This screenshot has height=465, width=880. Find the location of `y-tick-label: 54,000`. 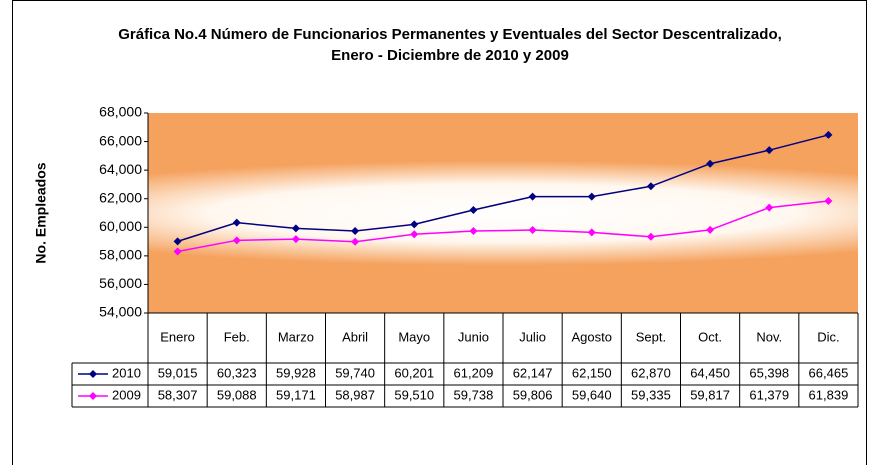

y-tick-label: 54,000 is located at coordinates (120, 312).